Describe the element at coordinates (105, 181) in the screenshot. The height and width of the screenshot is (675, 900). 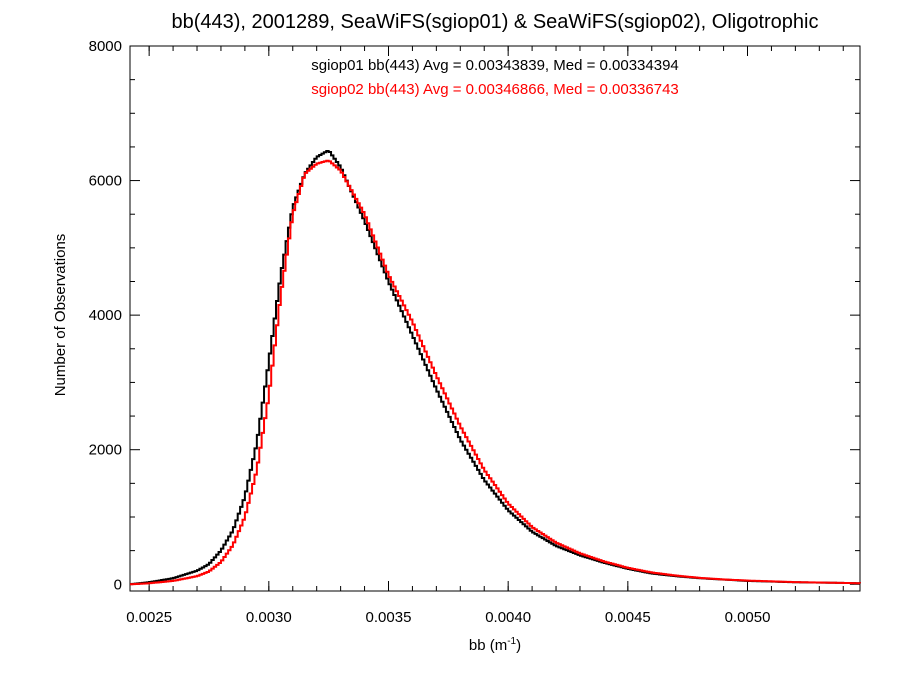
I see `y-tick-label: 6000` at that location.